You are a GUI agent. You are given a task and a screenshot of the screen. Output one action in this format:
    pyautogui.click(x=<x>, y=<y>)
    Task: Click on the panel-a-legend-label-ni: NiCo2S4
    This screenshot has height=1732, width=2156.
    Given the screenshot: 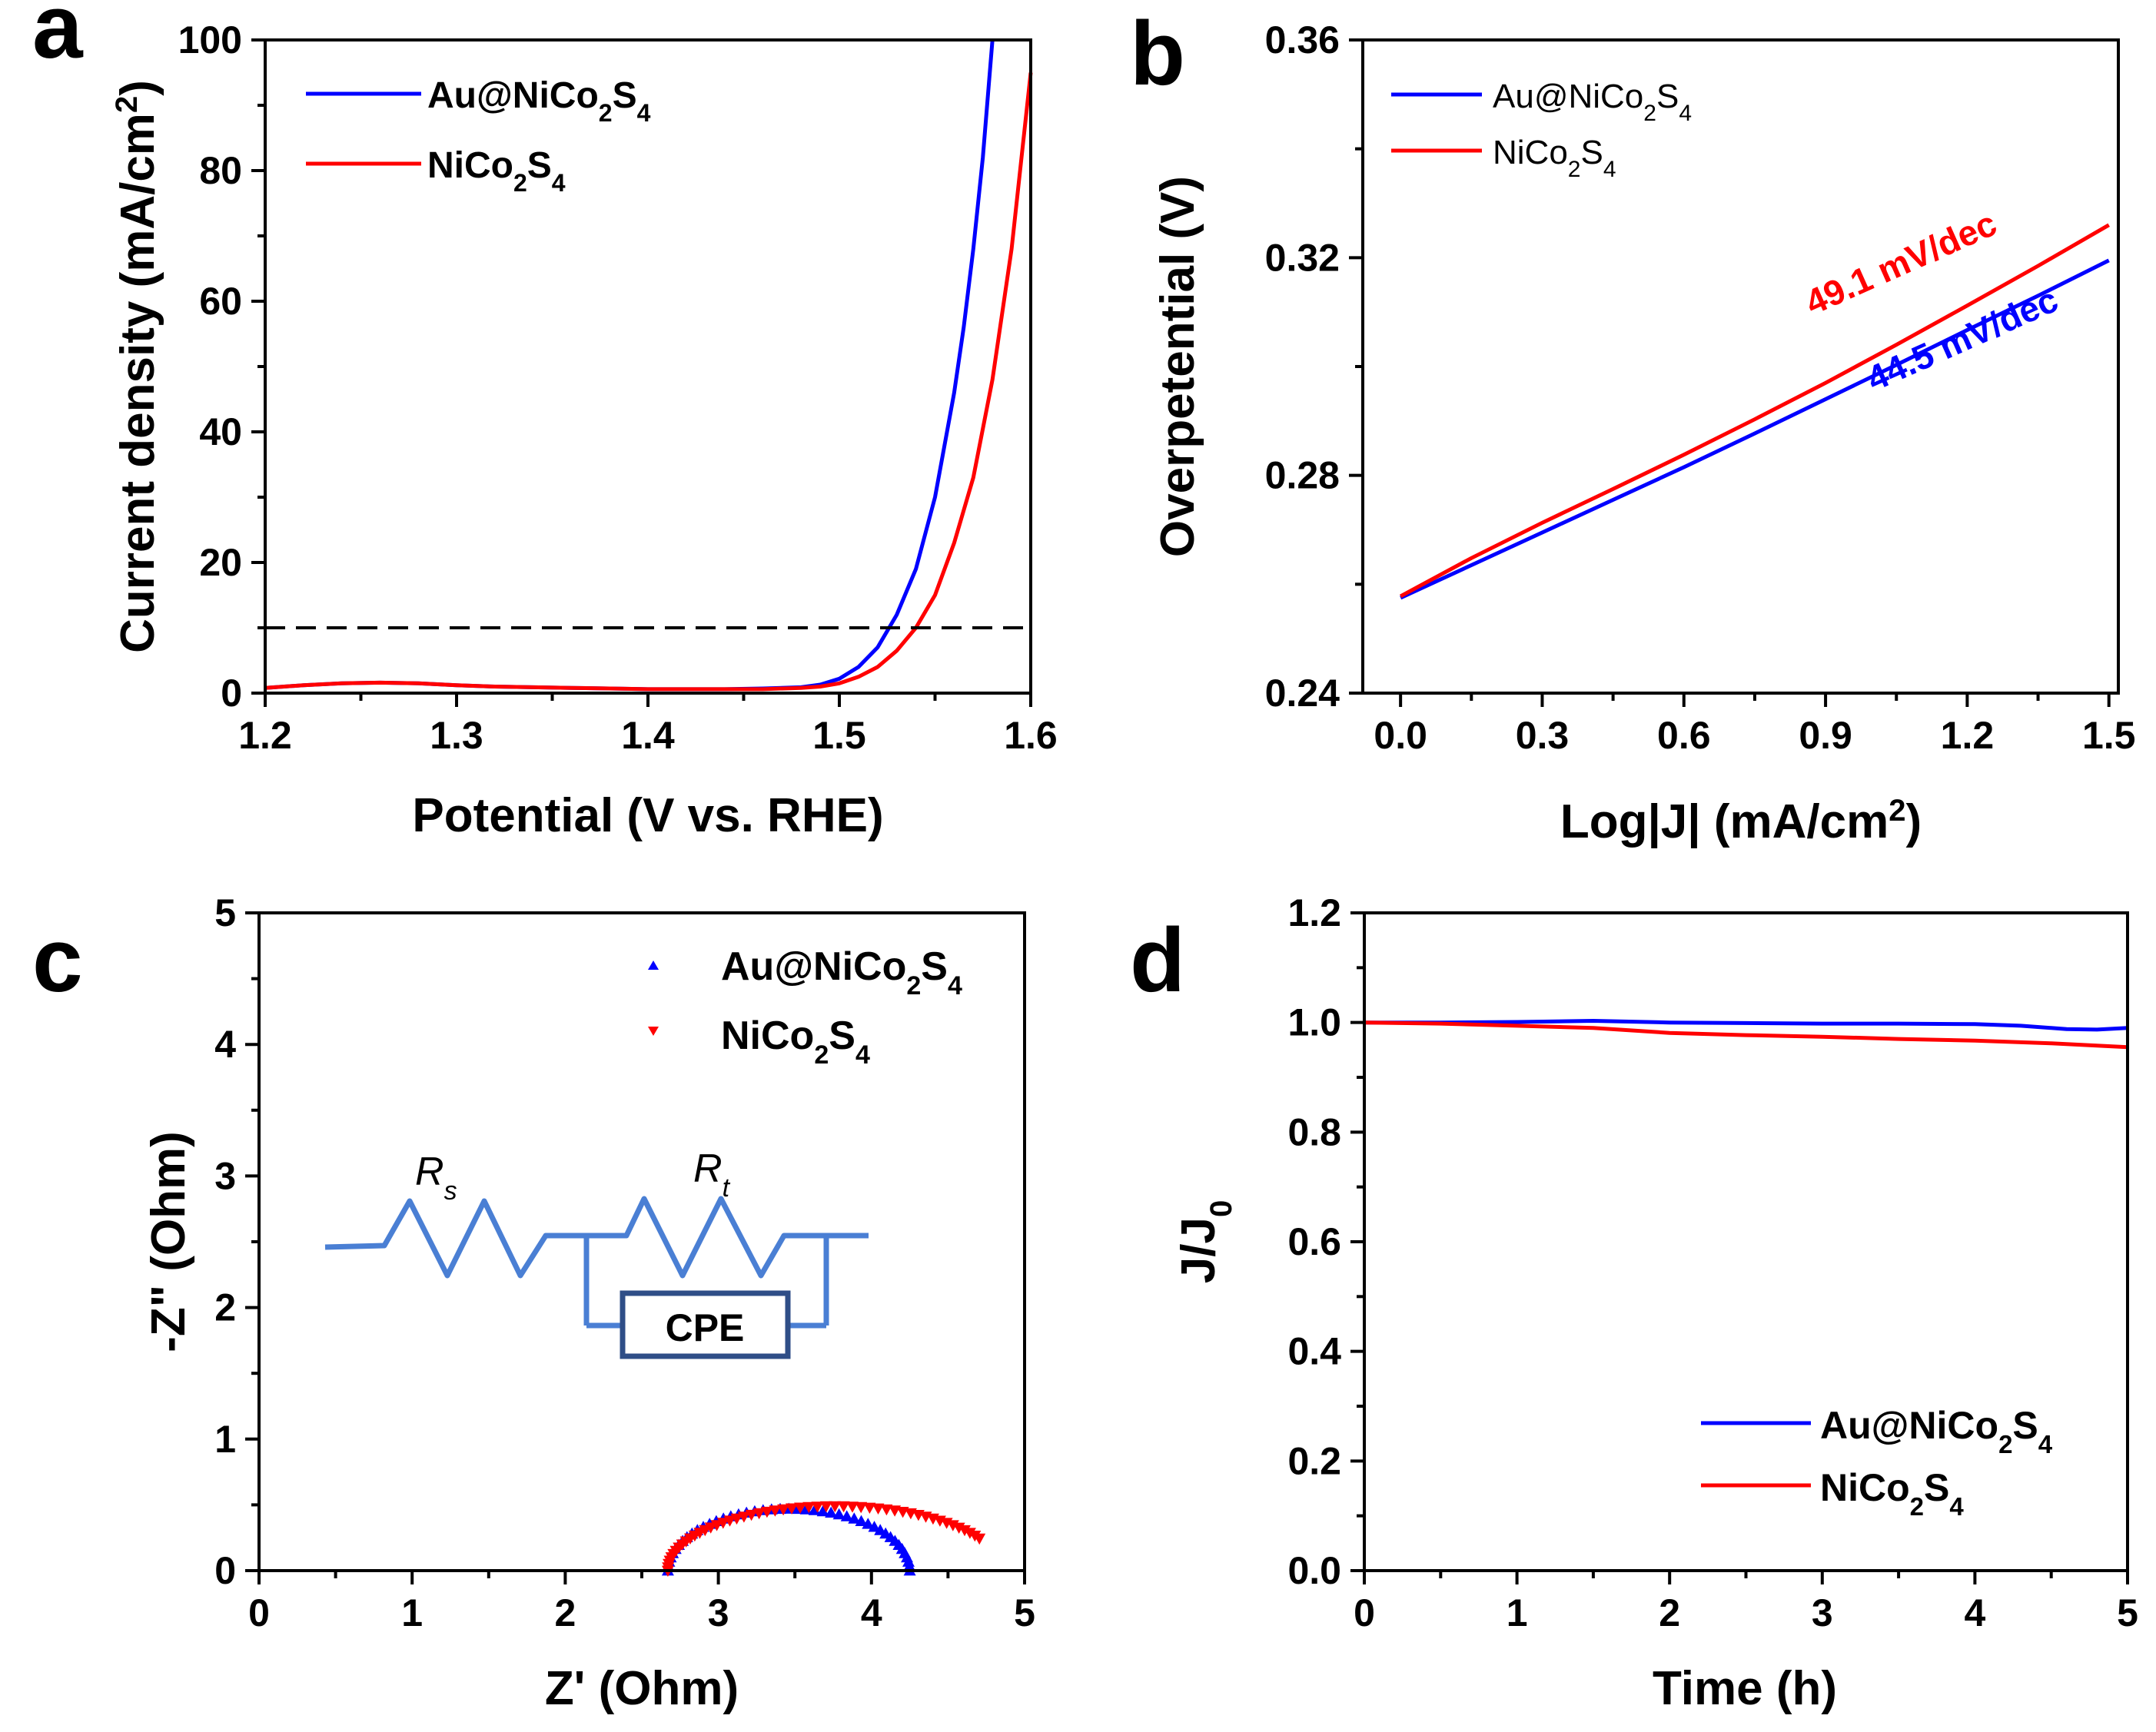 What is the action you would take?
    pyautogui.click(x=496, y=171)
    